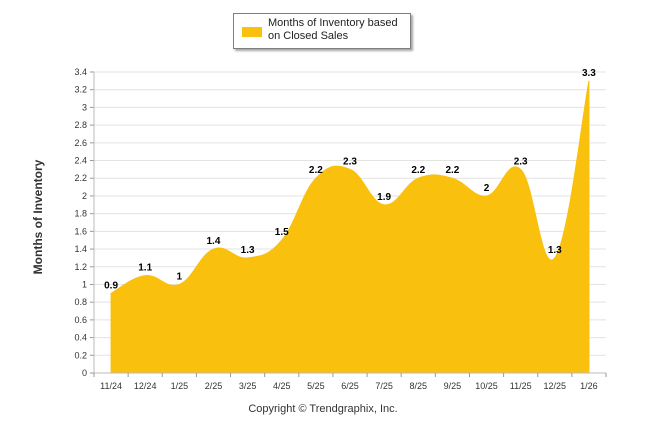  I want to click on y-tick-label: 3.4, so click(80, 72).